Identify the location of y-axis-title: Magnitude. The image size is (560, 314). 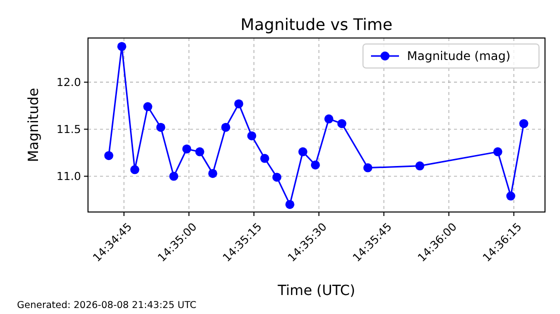
(34, 125).